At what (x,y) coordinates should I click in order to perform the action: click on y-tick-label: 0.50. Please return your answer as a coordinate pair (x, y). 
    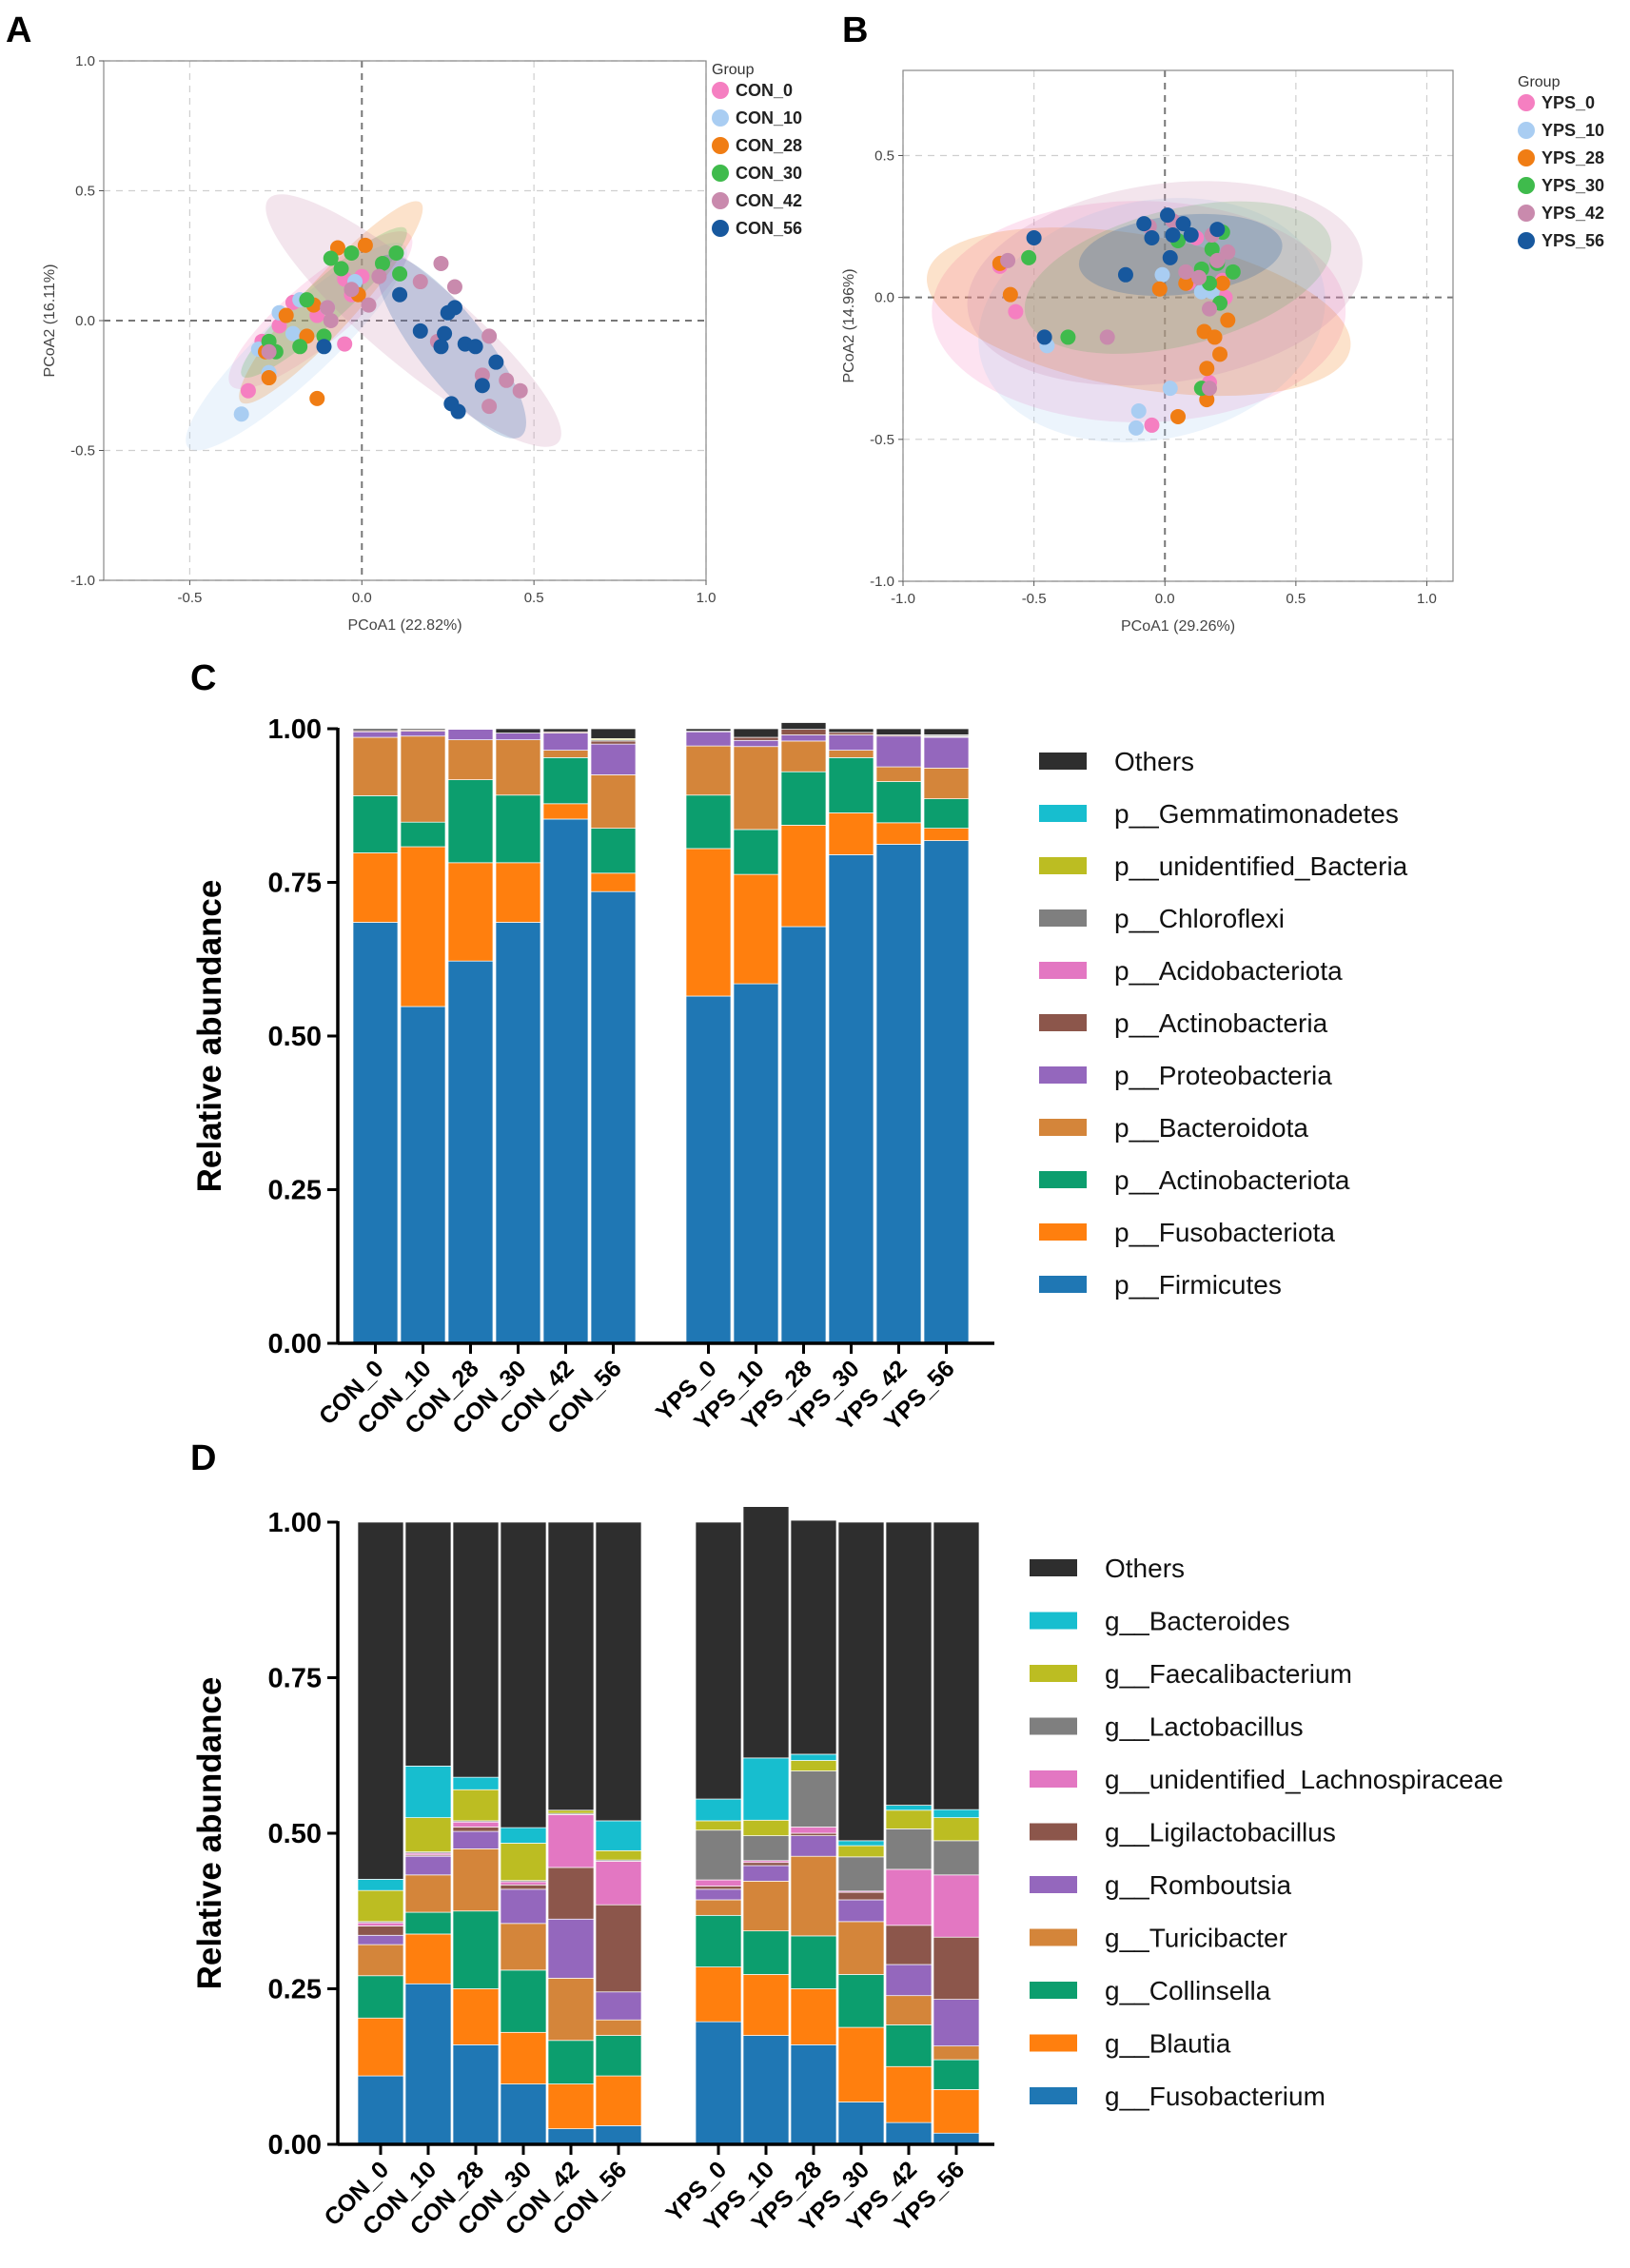
    Looking at the image, I should click on (295, 1834).